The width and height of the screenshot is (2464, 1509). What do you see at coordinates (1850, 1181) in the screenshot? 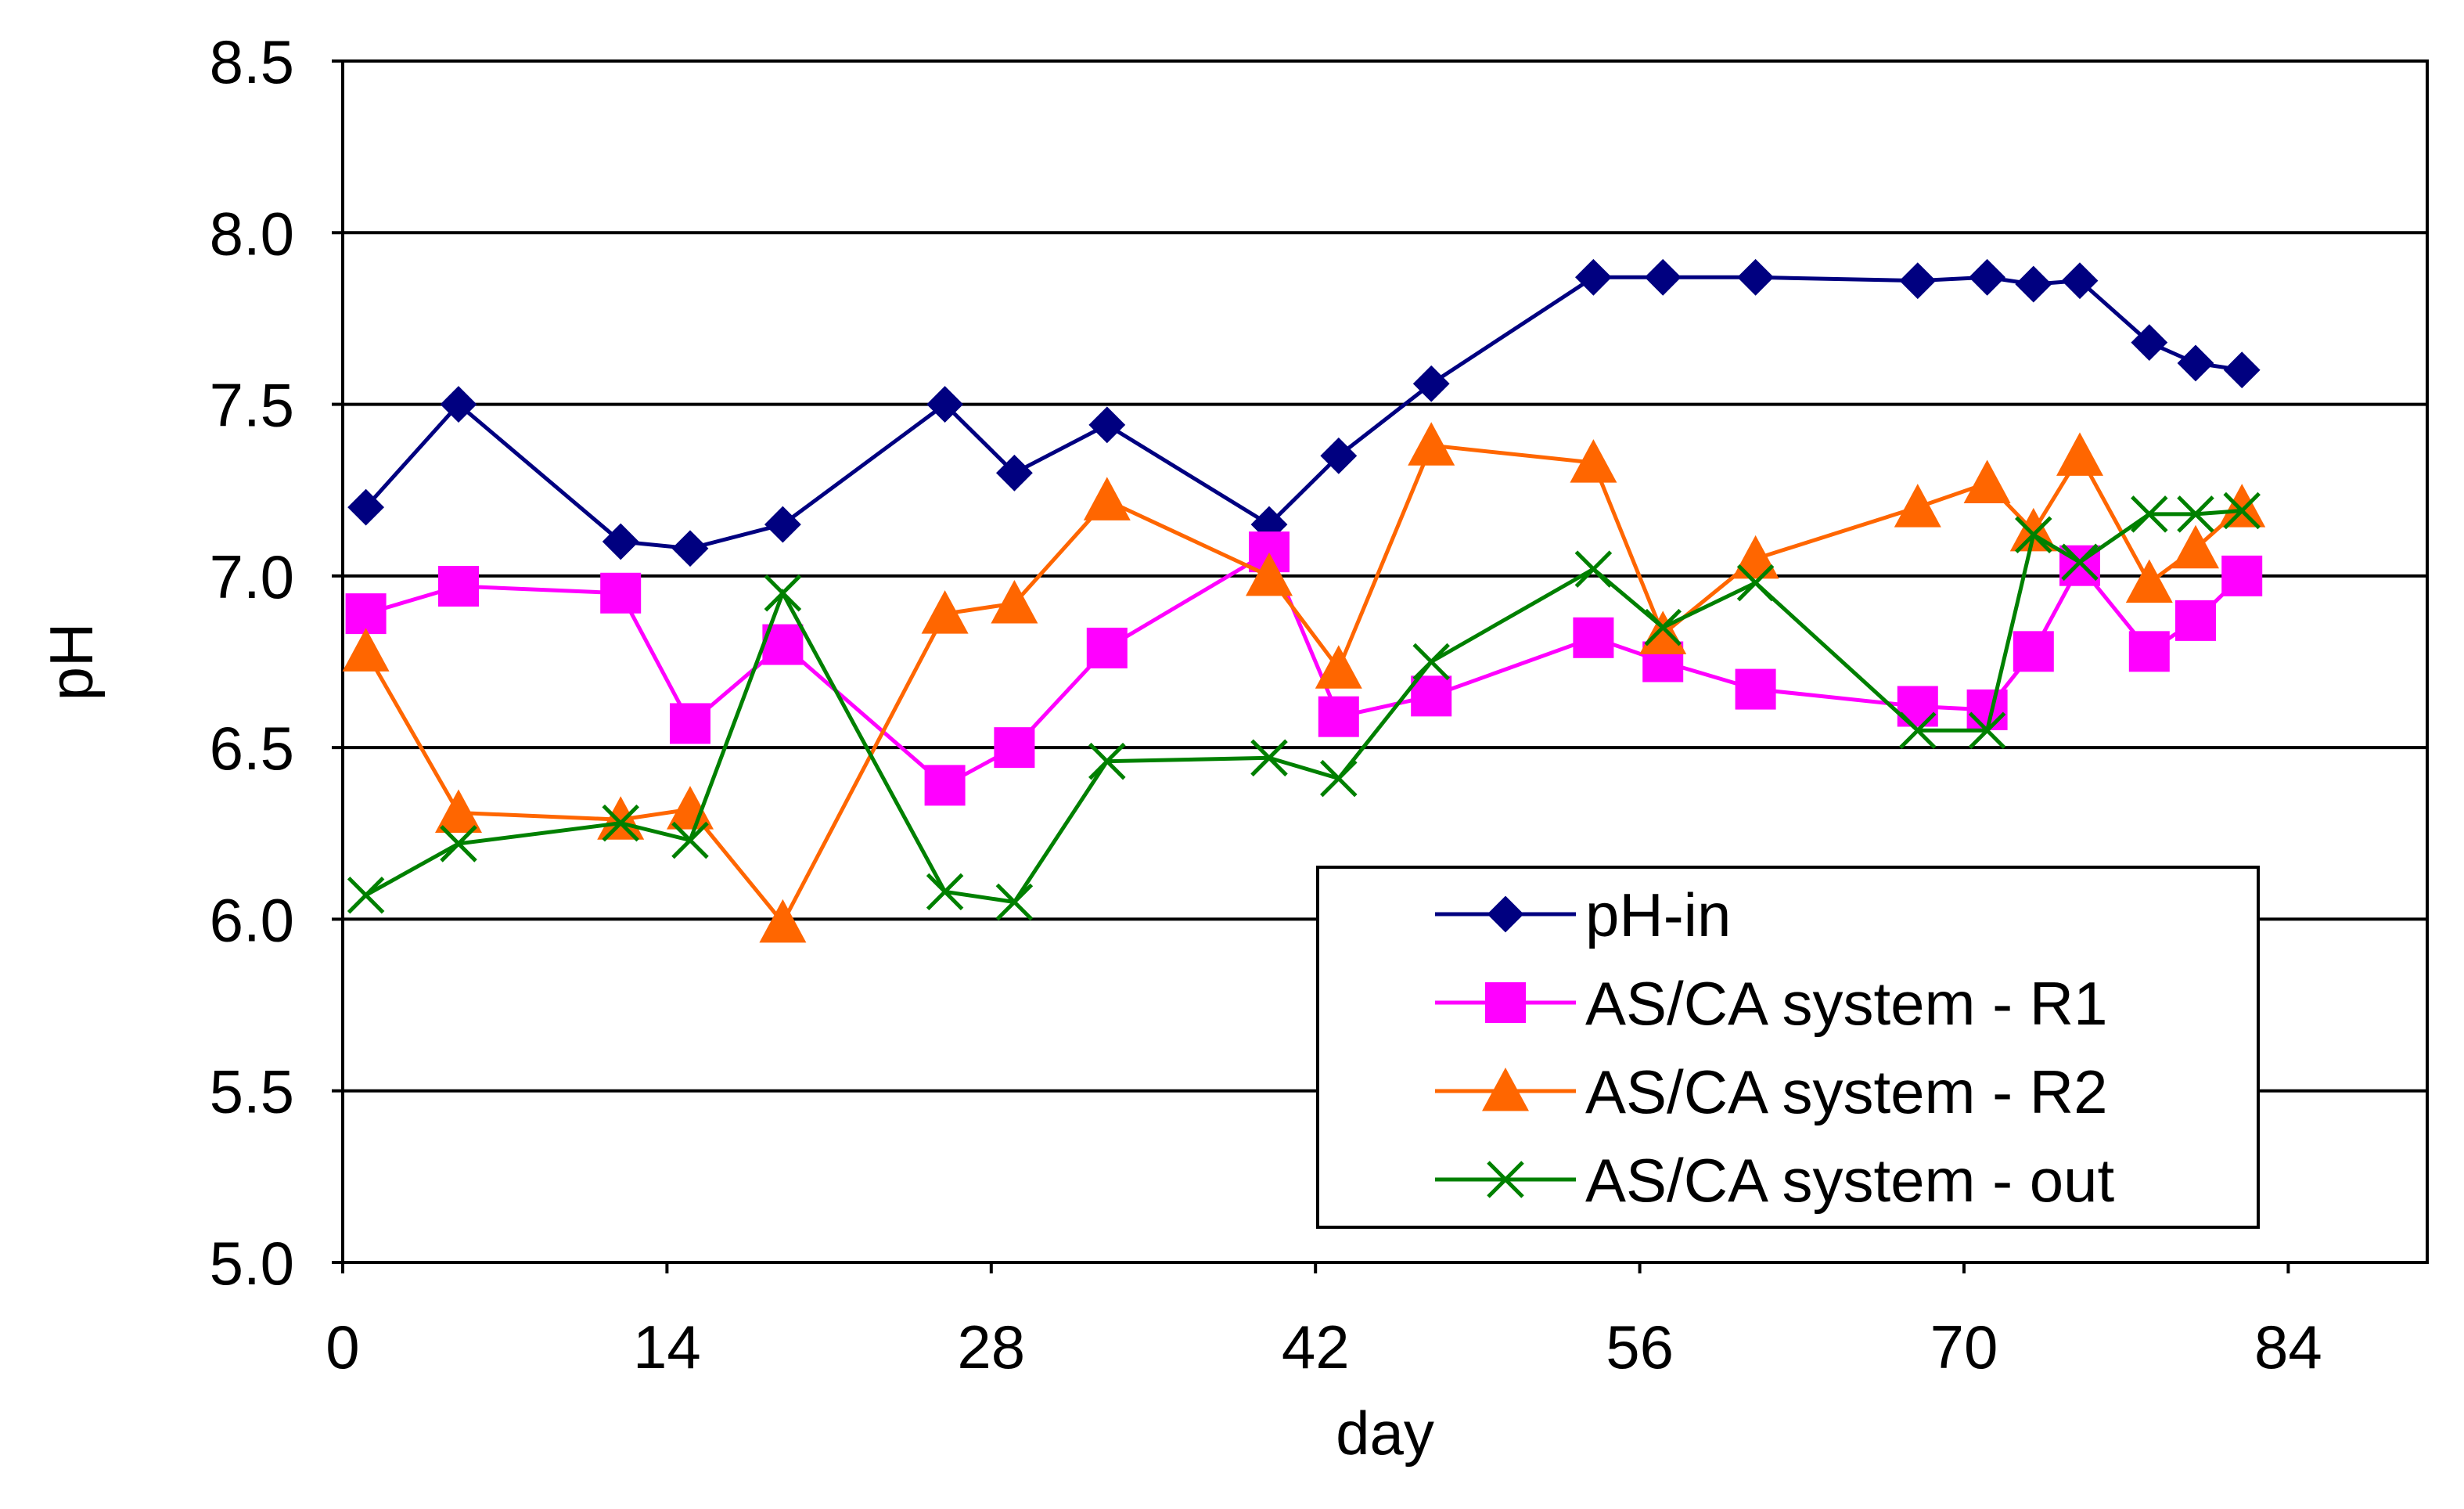
I see `legend-label: AS/CA system - out` at bounding box center [1850, 1181].